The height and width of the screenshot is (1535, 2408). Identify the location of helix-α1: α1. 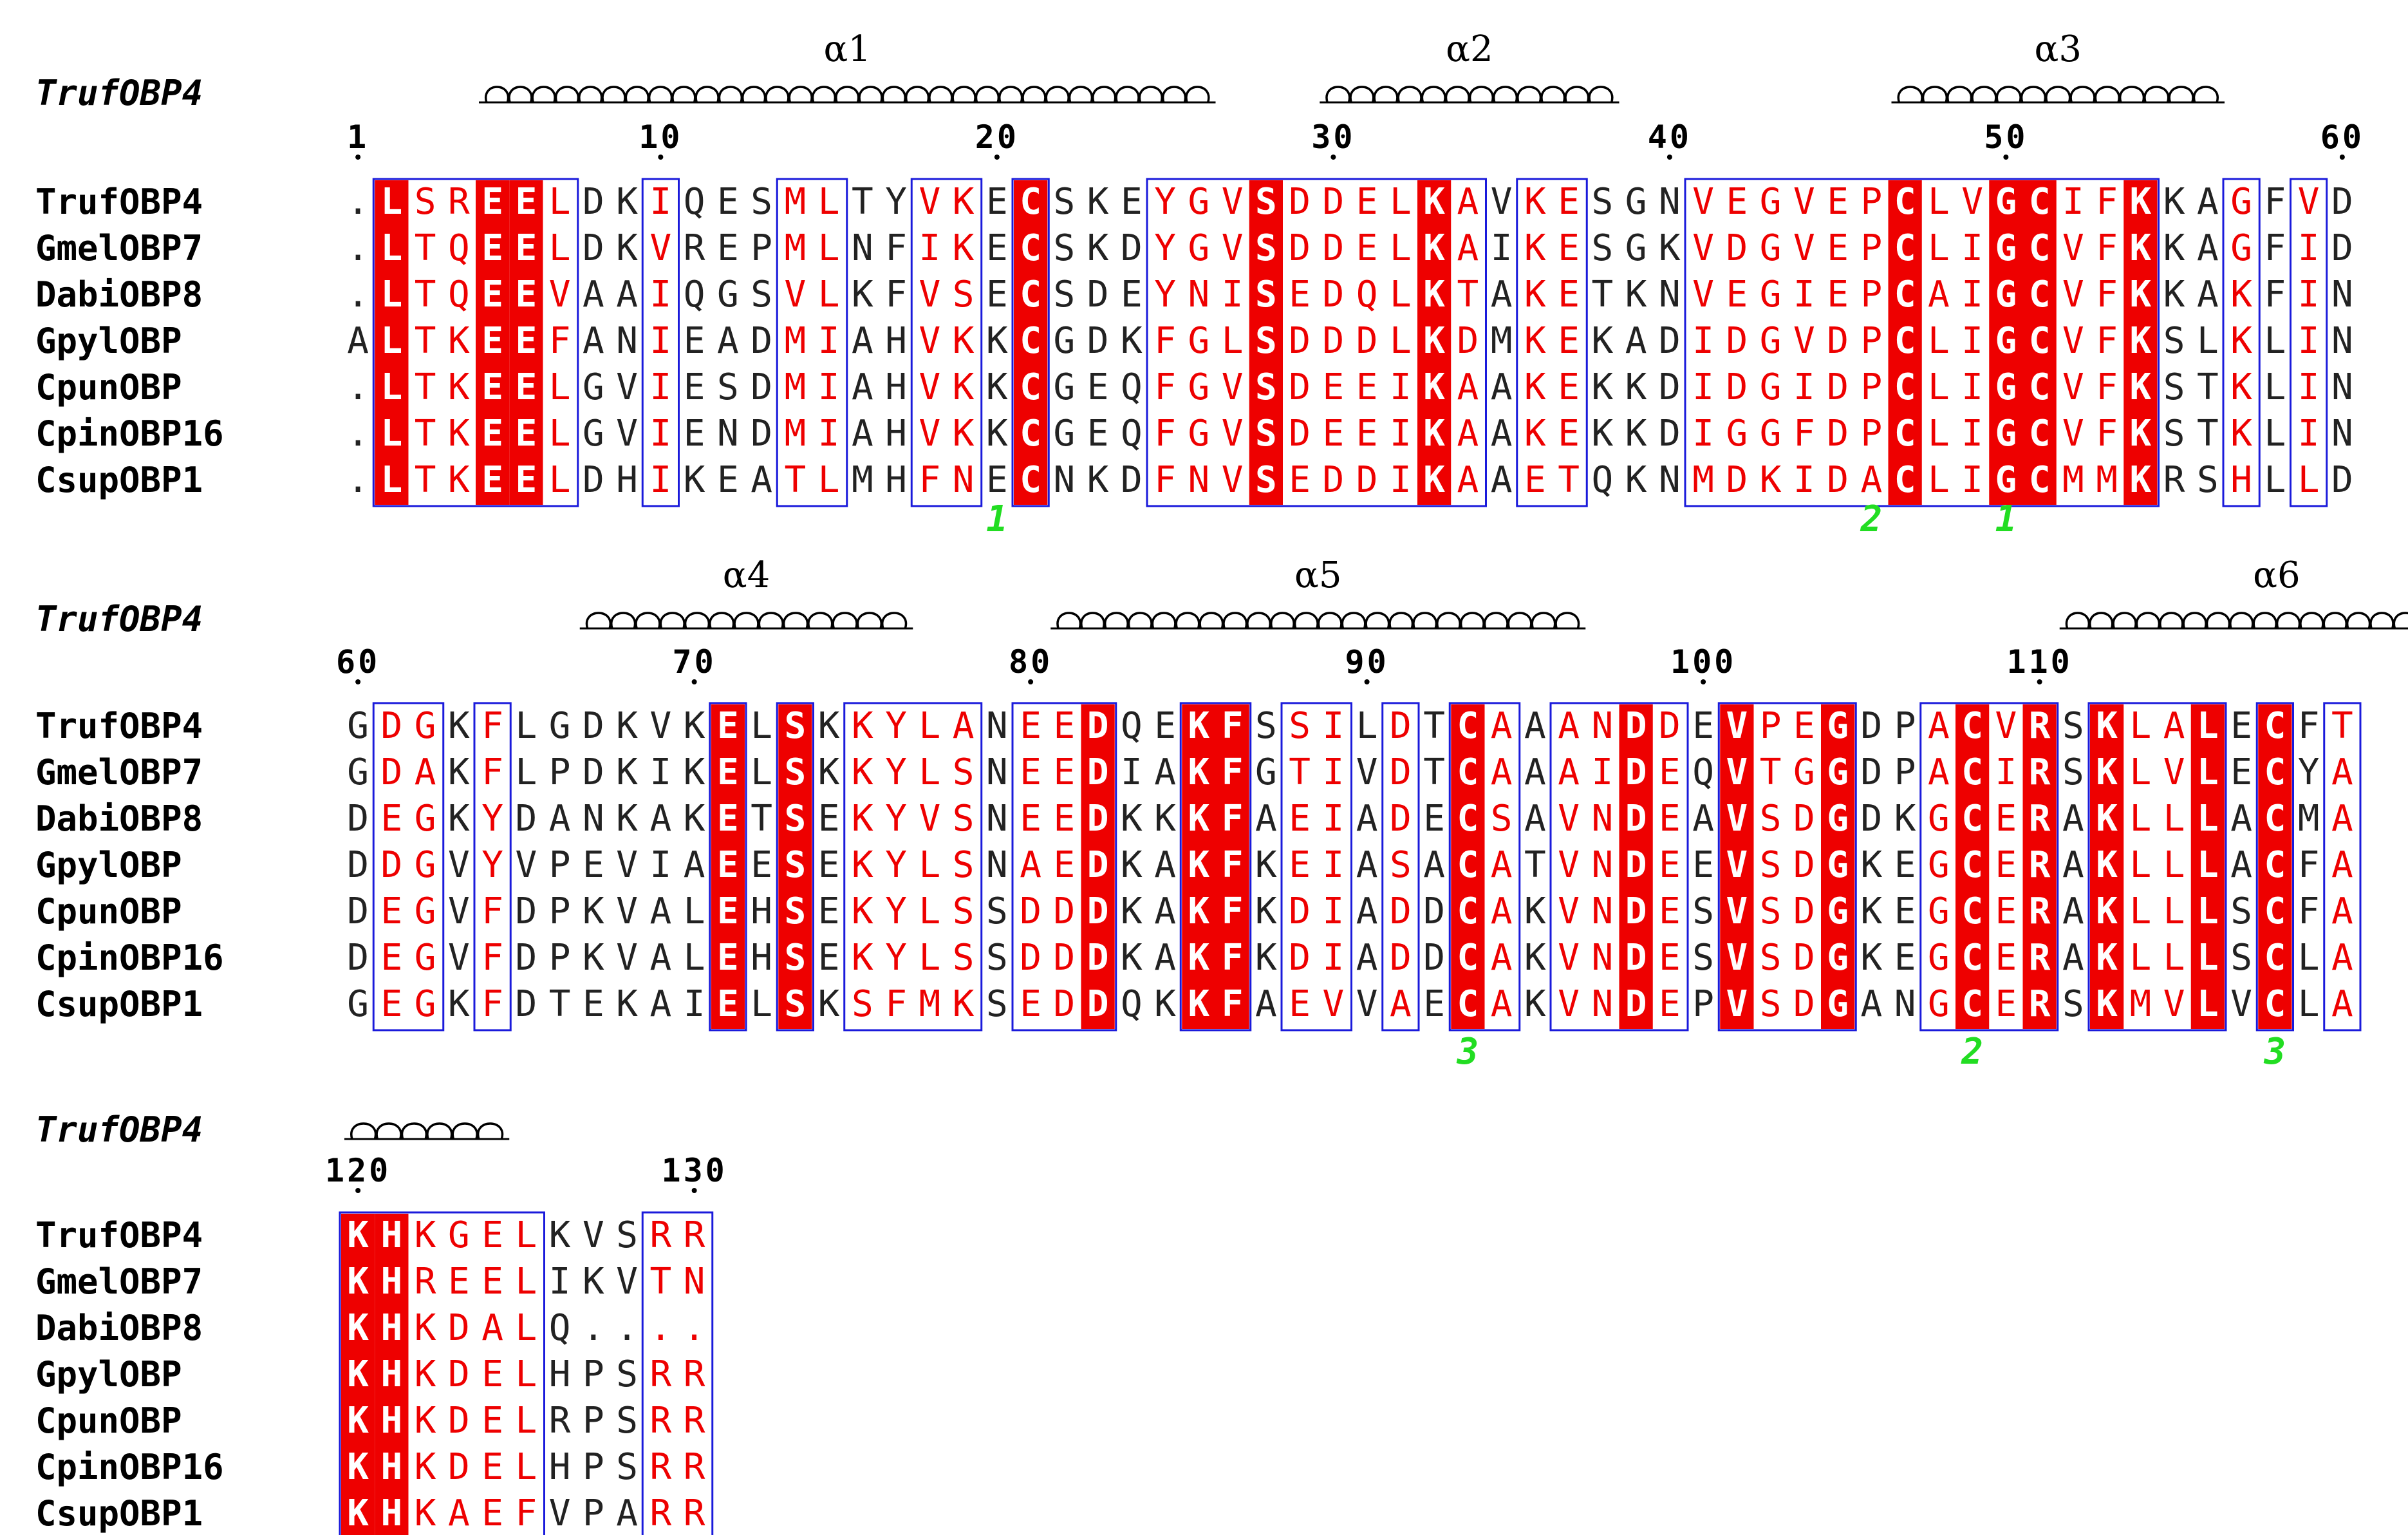
(847, 66).